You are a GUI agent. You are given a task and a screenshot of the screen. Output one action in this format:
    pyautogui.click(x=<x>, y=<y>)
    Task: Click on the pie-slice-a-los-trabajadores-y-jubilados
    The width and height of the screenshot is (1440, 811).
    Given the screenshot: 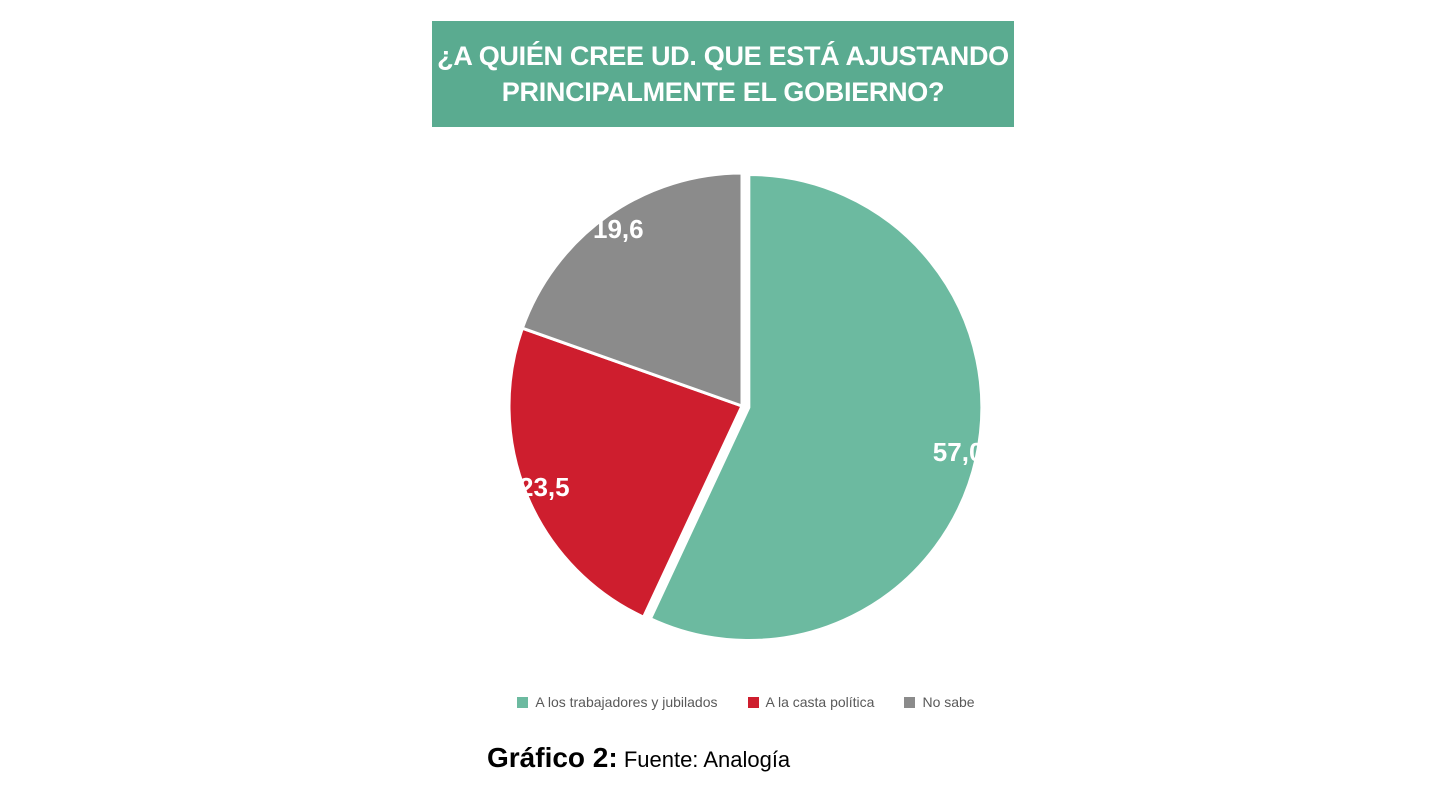 What is the action you would take?
    pyautogui.click(x=816, y=408)
    